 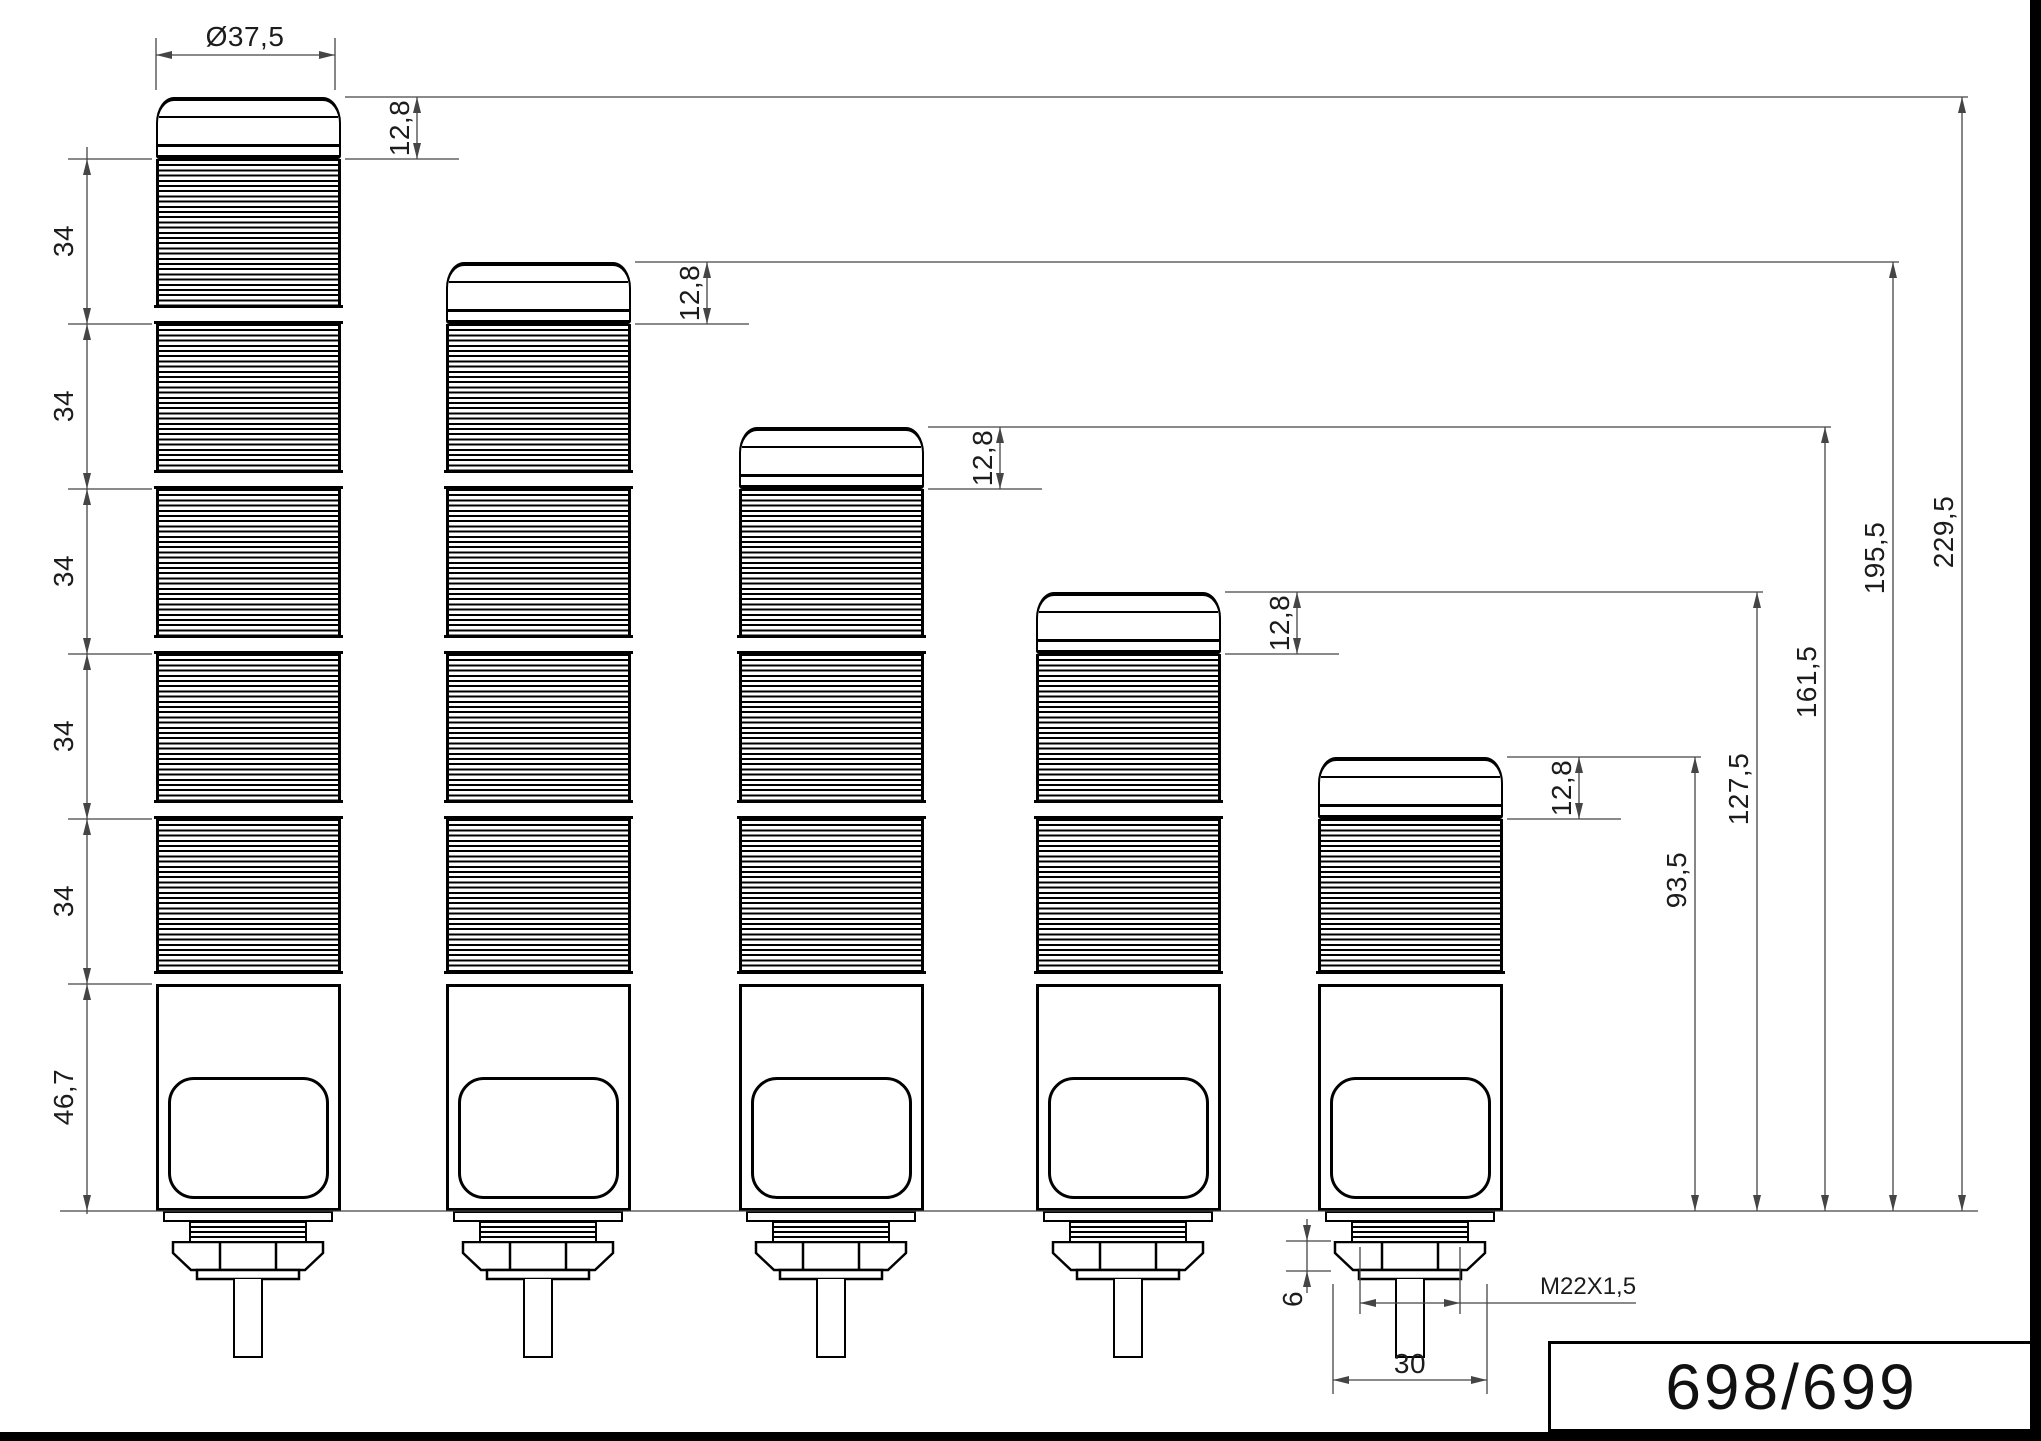 What do you see at coordinates (1561, 788) in the screenshot?
I see `dim-label-cap-height-5: 12,8` at bounding box center [1561, 788].